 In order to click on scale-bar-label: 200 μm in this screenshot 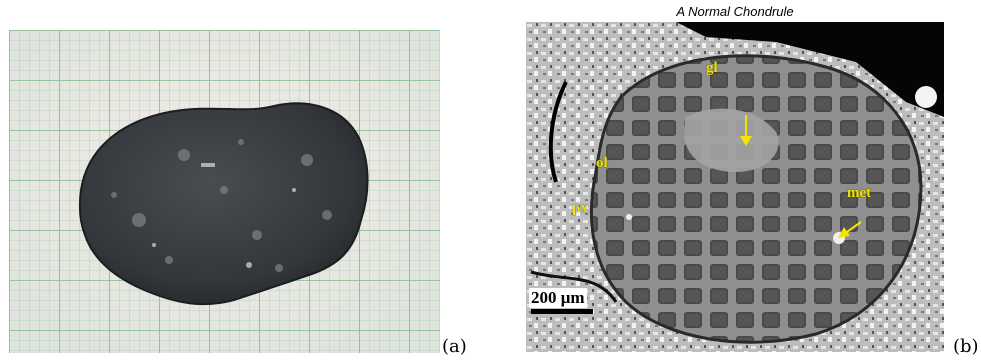, I will do `click(558, 298)`.